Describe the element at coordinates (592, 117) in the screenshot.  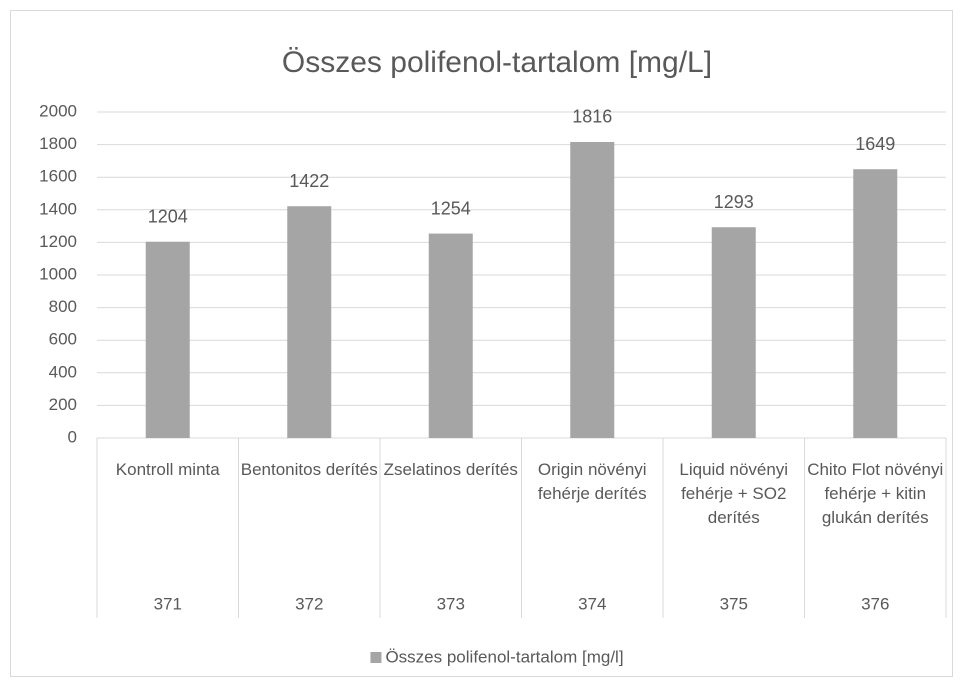
I see `data-label: 1816` at that location.